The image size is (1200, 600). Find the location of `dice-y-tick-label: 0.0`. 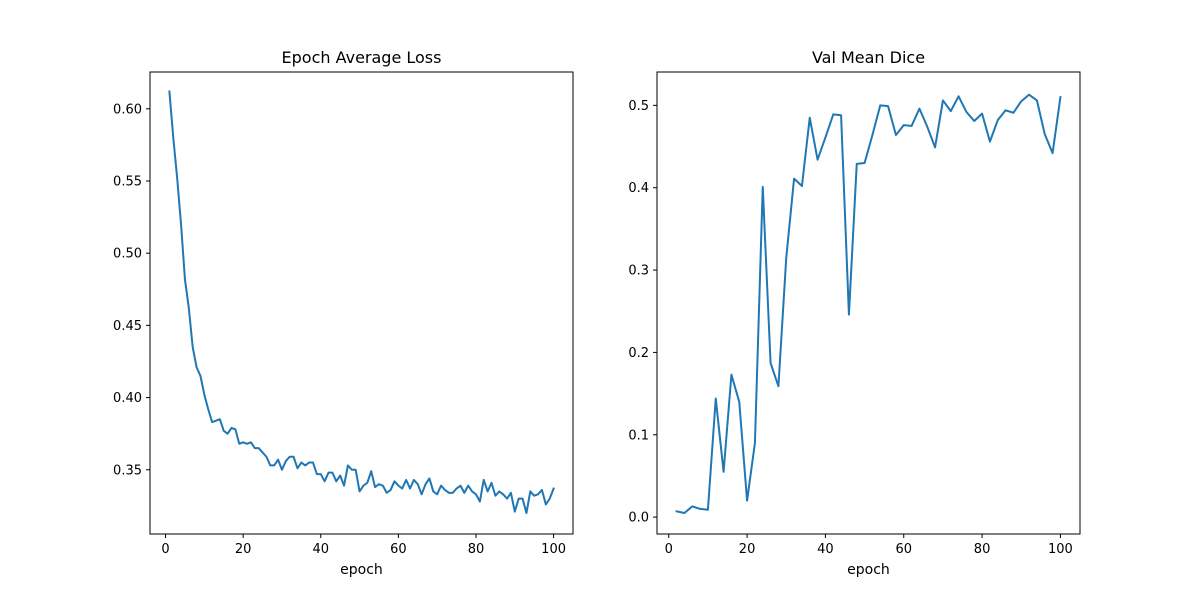

dice-y-tick-label: 0.0 is located at coordinates (638, 518).